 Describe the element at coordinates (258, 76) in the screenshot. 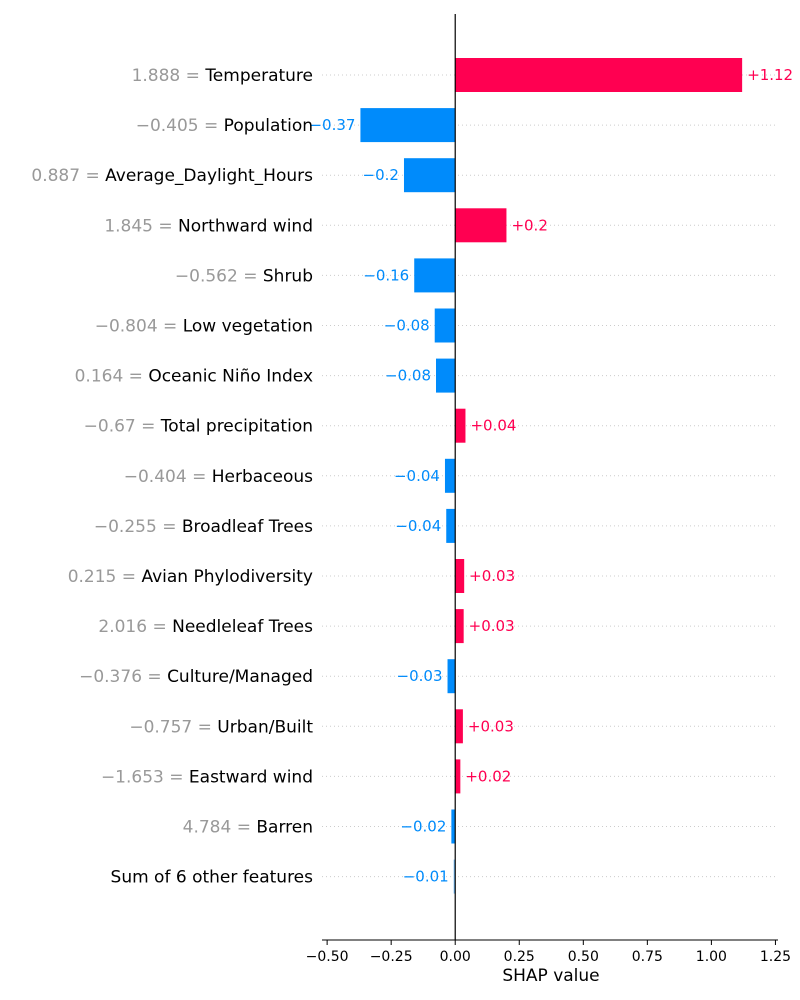

I see `feature-name: Temperature` at that location.